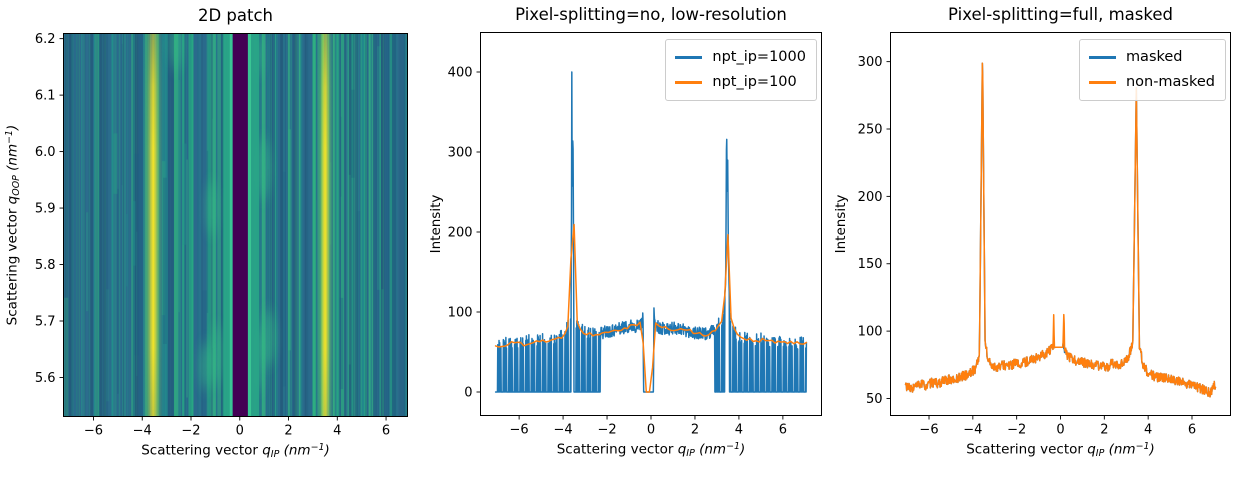 Image resolution: width=1241 pixels, height=478 pixels. I want to click on legend-item: npt_ip=100, so click(740, 82).